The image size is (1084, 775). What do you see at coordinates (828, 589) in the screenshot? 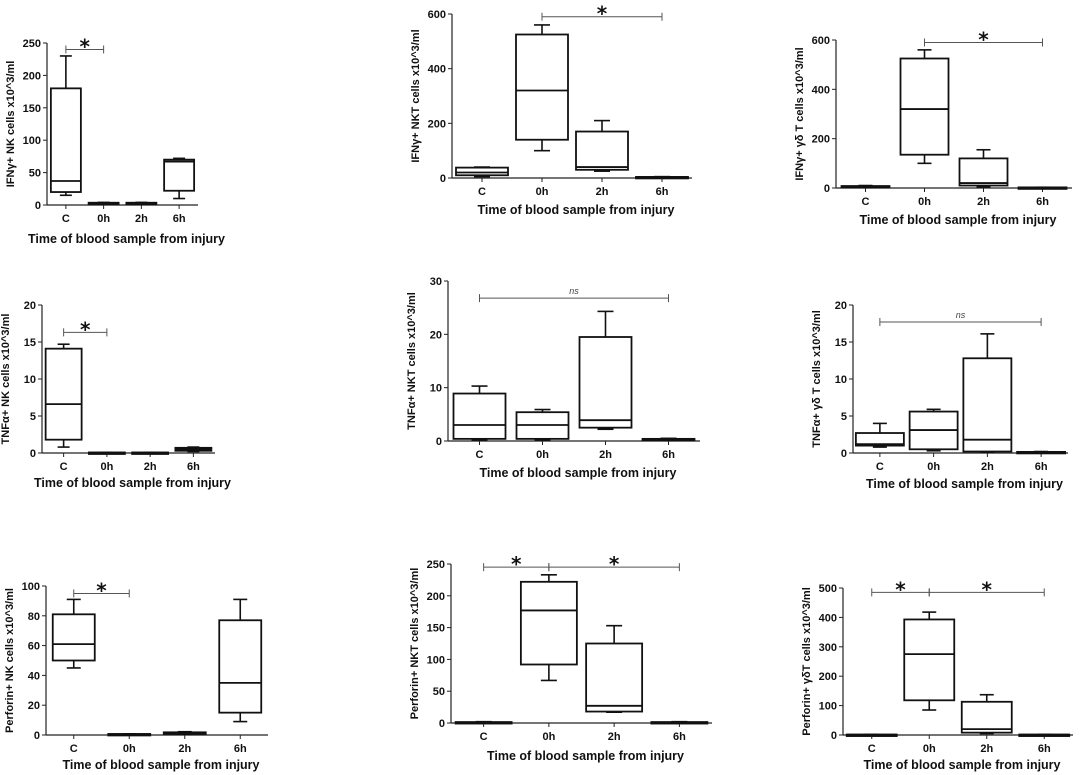
I see `y-tick-label: 500` at bounding box center [828, 589].